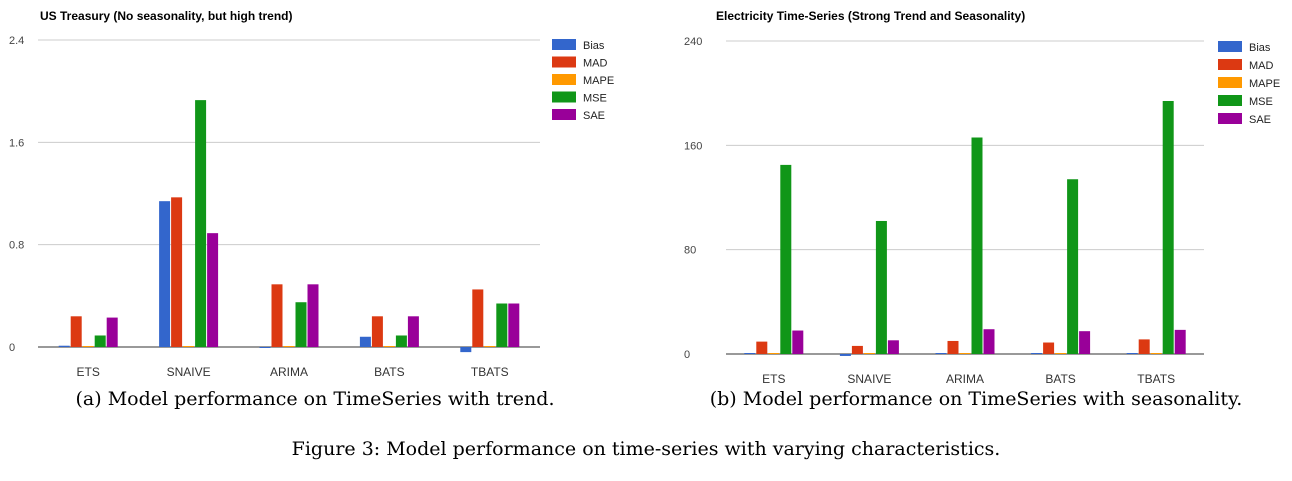 The width and height of the screenshot is (1292, 481). What do you see at coordinates (16, 246) in the screenshot?
I see `y-tick-label: 0.8` at bounding box center [16, 246].